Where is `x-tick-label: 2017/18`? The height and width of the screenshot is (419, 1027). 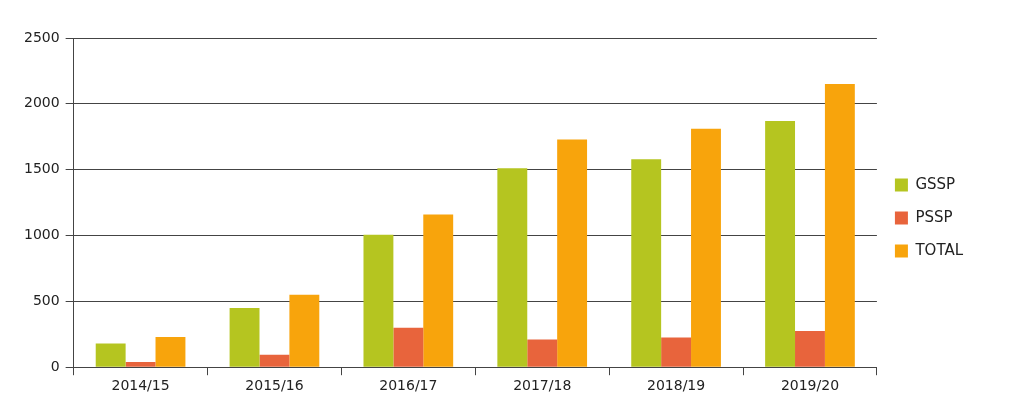 x-tick-label: 2017/18 is located at coordinates (542, 385).